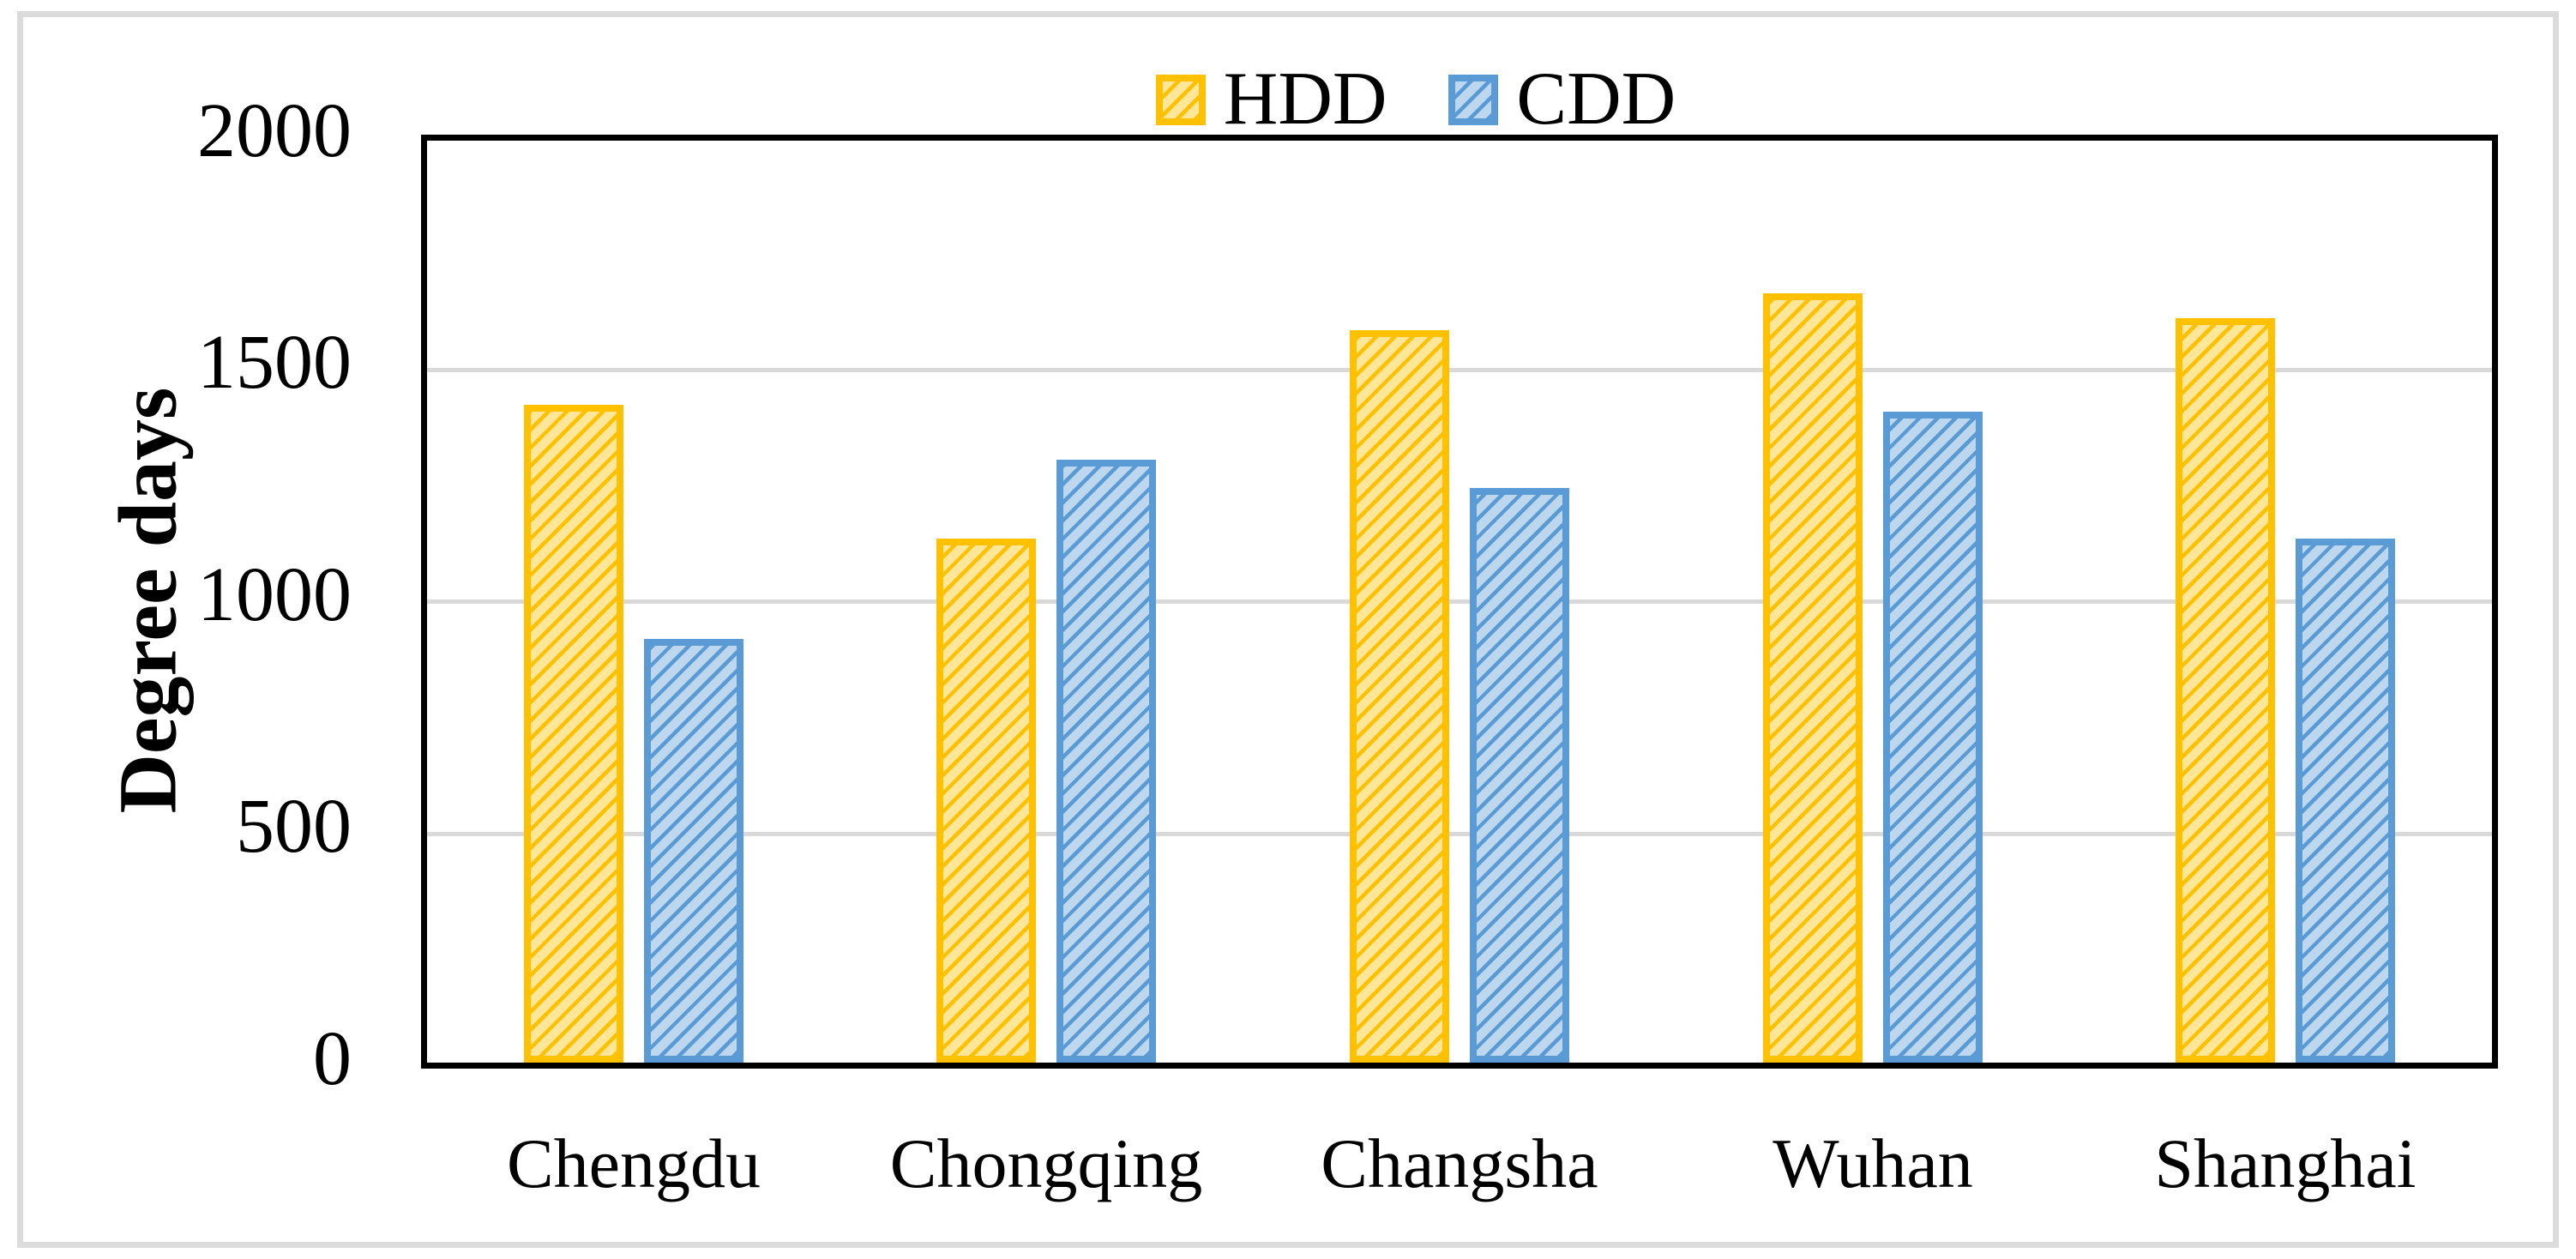 The width and height of the screenshot is (2576, 1259). What do you see at coordinates (986, 801) in the screenshot?
I see `bar-hdd-chongqing` at bounding box center [986, 801].